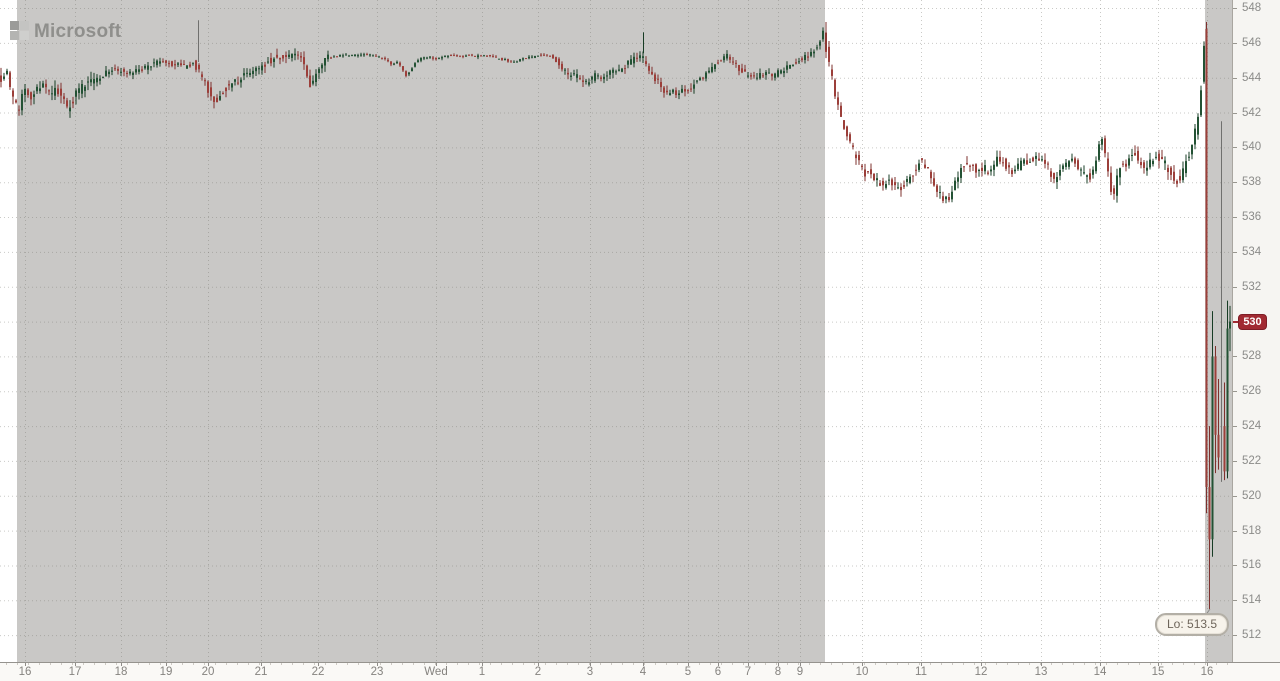  I want to click on time-tick-label: 1, so click(482, 672).